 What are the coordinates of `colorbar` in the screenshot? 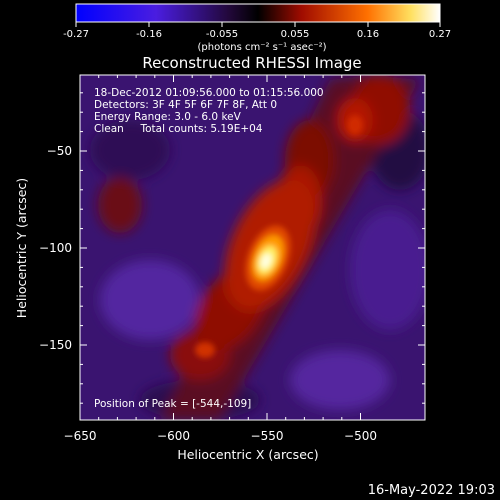 It's located at (258, 13).